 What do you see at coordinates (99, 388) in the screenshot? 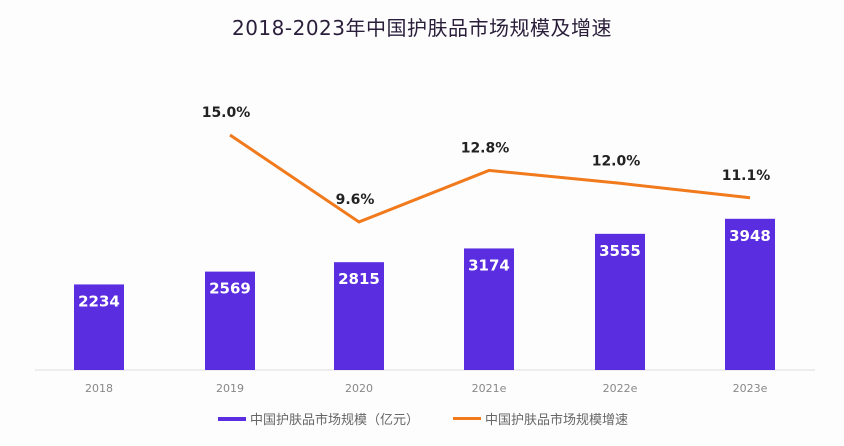
I see `x-tick-label: 2018` at bounding box center [99, 388].